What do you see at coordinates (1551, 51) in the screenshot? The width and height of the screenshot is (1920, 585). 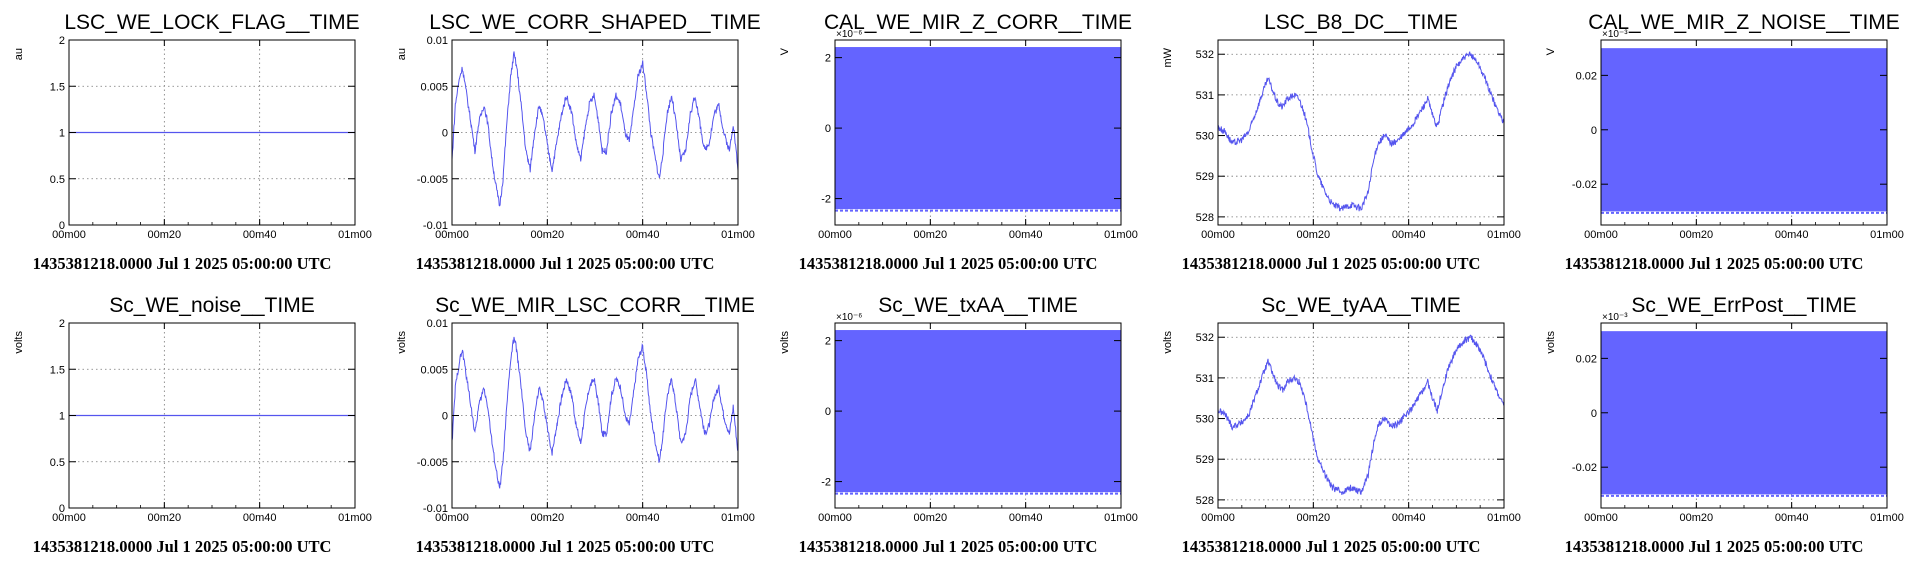 I see `y-axis-label: V` at bounding box center [1551, 51].